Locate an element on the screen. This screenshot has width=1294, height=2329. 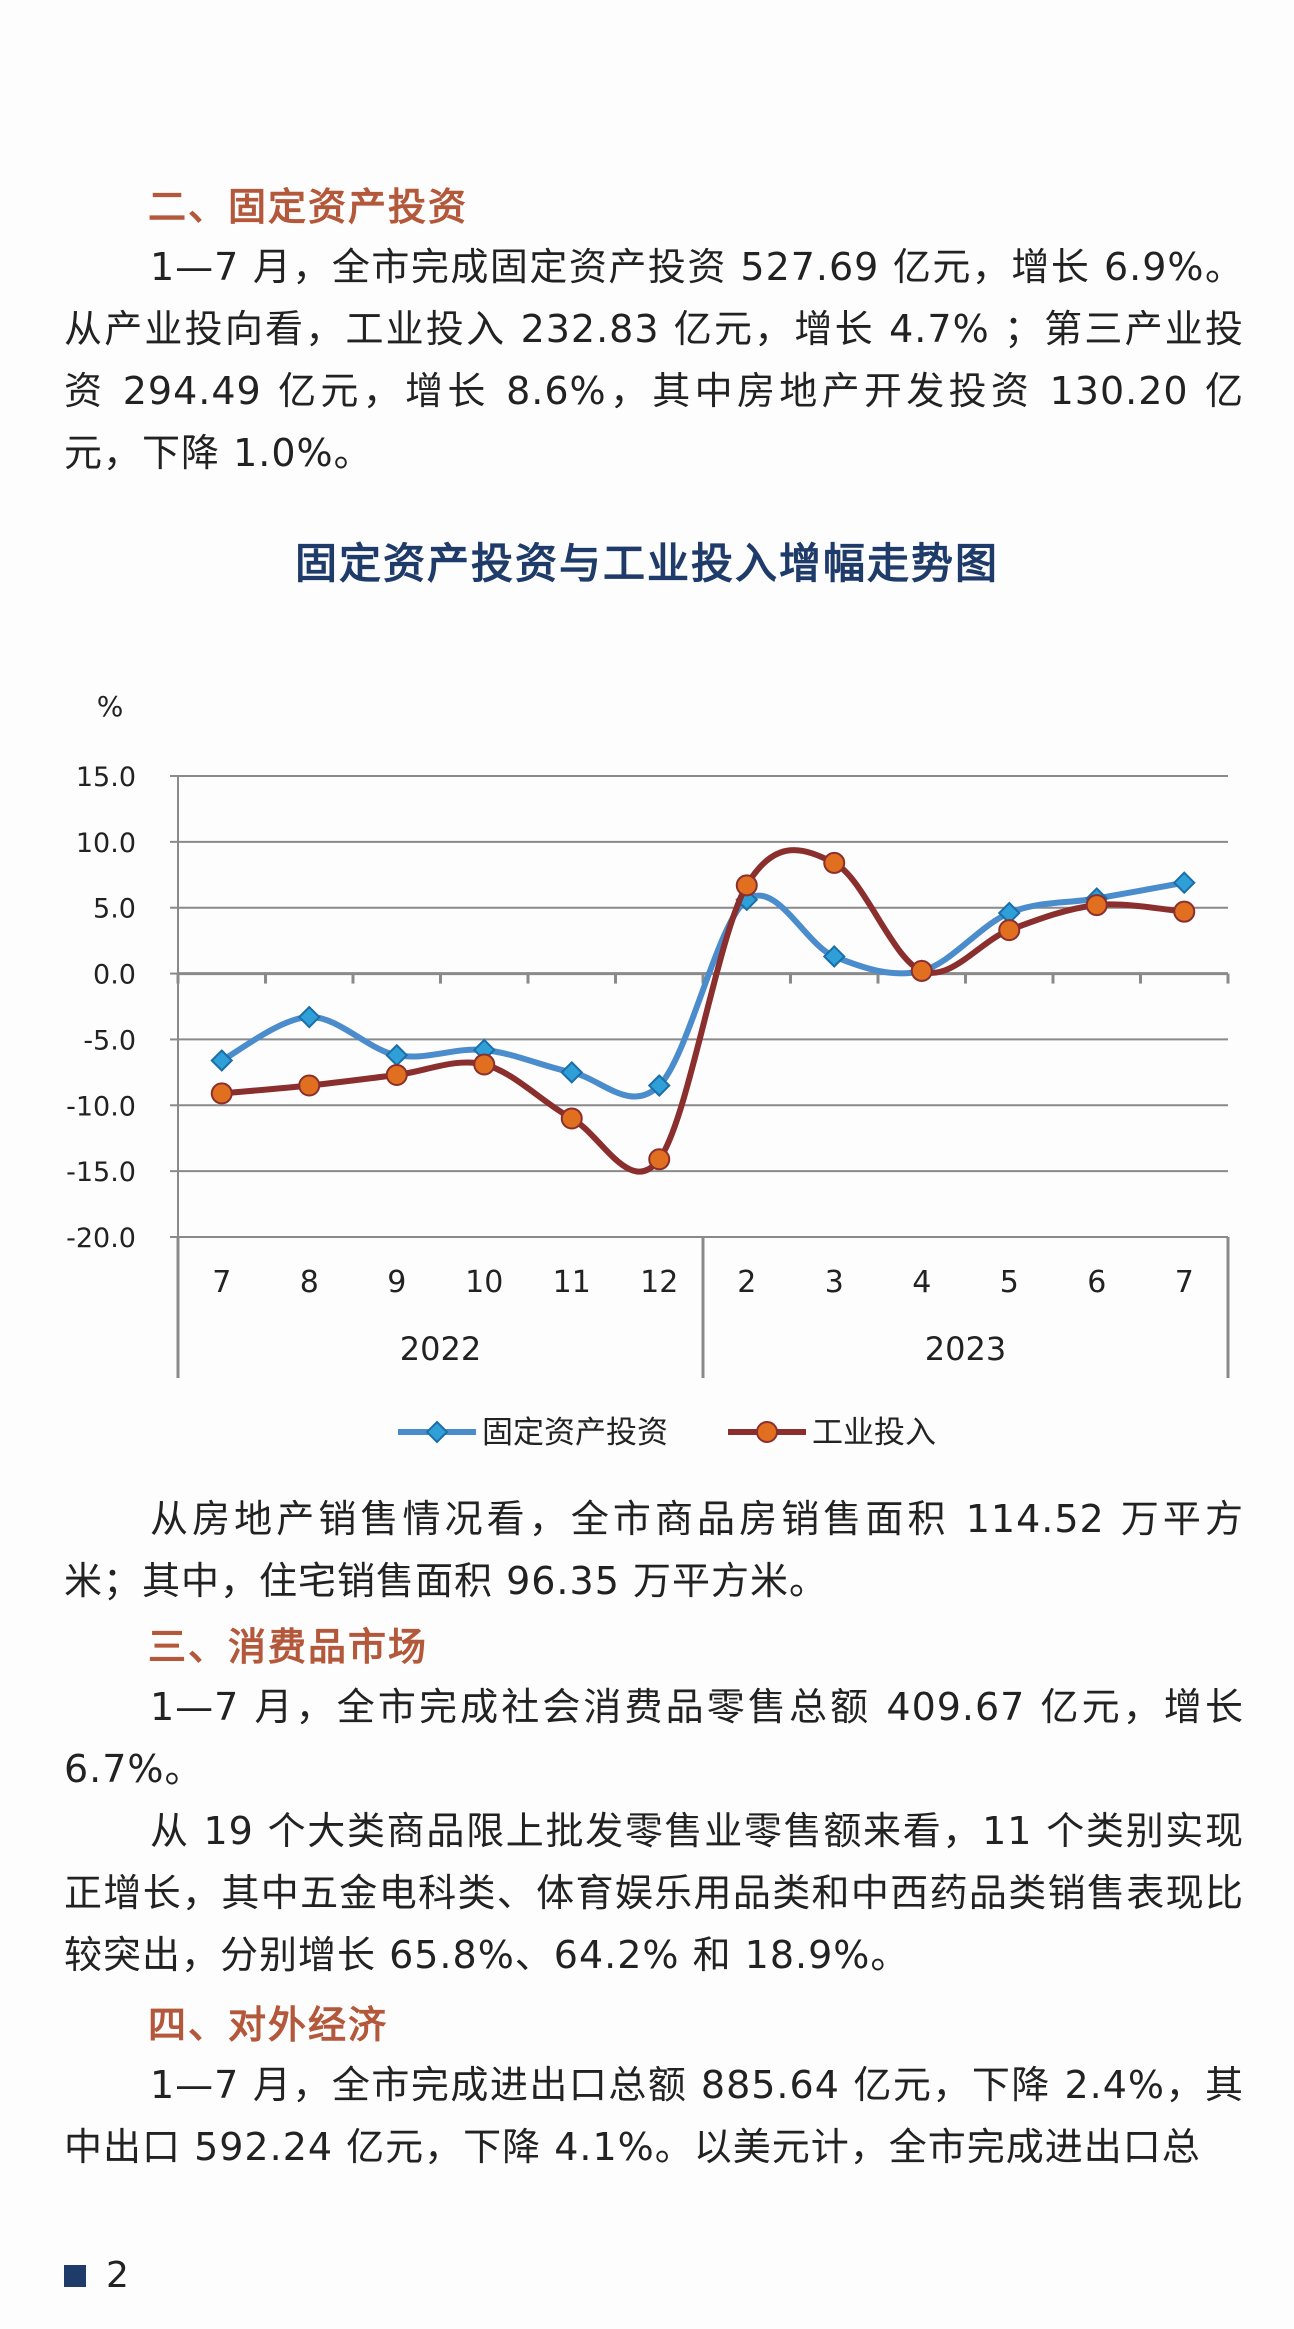
y-tick-label: 5.0 is located at coordinates (114, 909).